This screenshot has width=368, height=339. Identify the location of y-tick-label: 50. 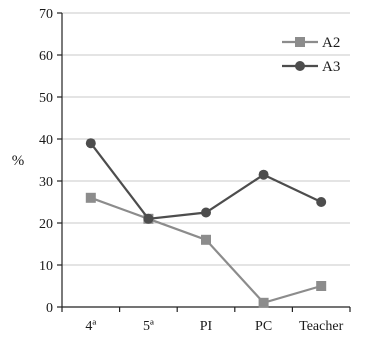
(46, 98).